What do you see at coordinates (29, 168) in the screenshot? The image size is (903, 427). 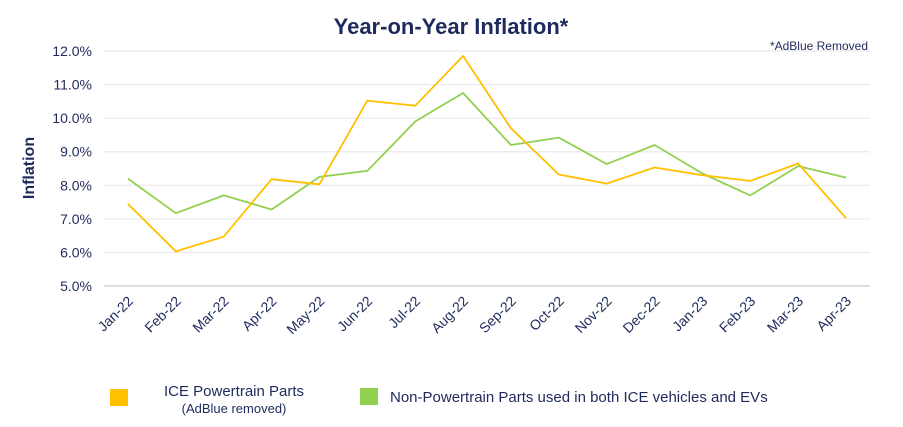 I see `y-axis-label: Inflation` at bounding box center [29, 168].